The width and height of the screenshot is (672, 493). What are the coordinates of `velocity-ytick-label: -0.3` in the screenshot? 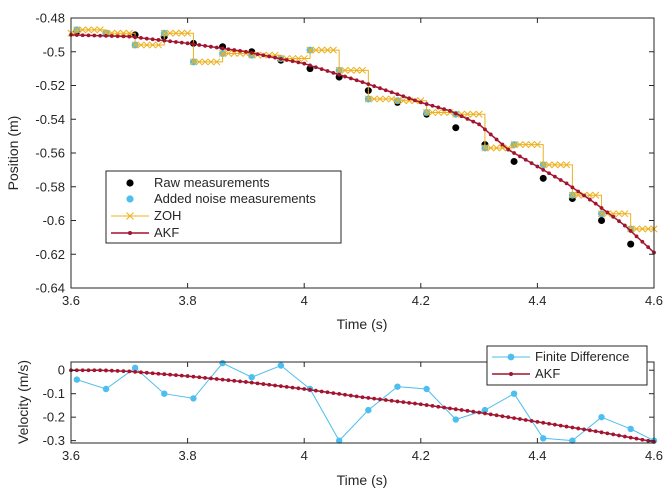 It's located at (54, 440).